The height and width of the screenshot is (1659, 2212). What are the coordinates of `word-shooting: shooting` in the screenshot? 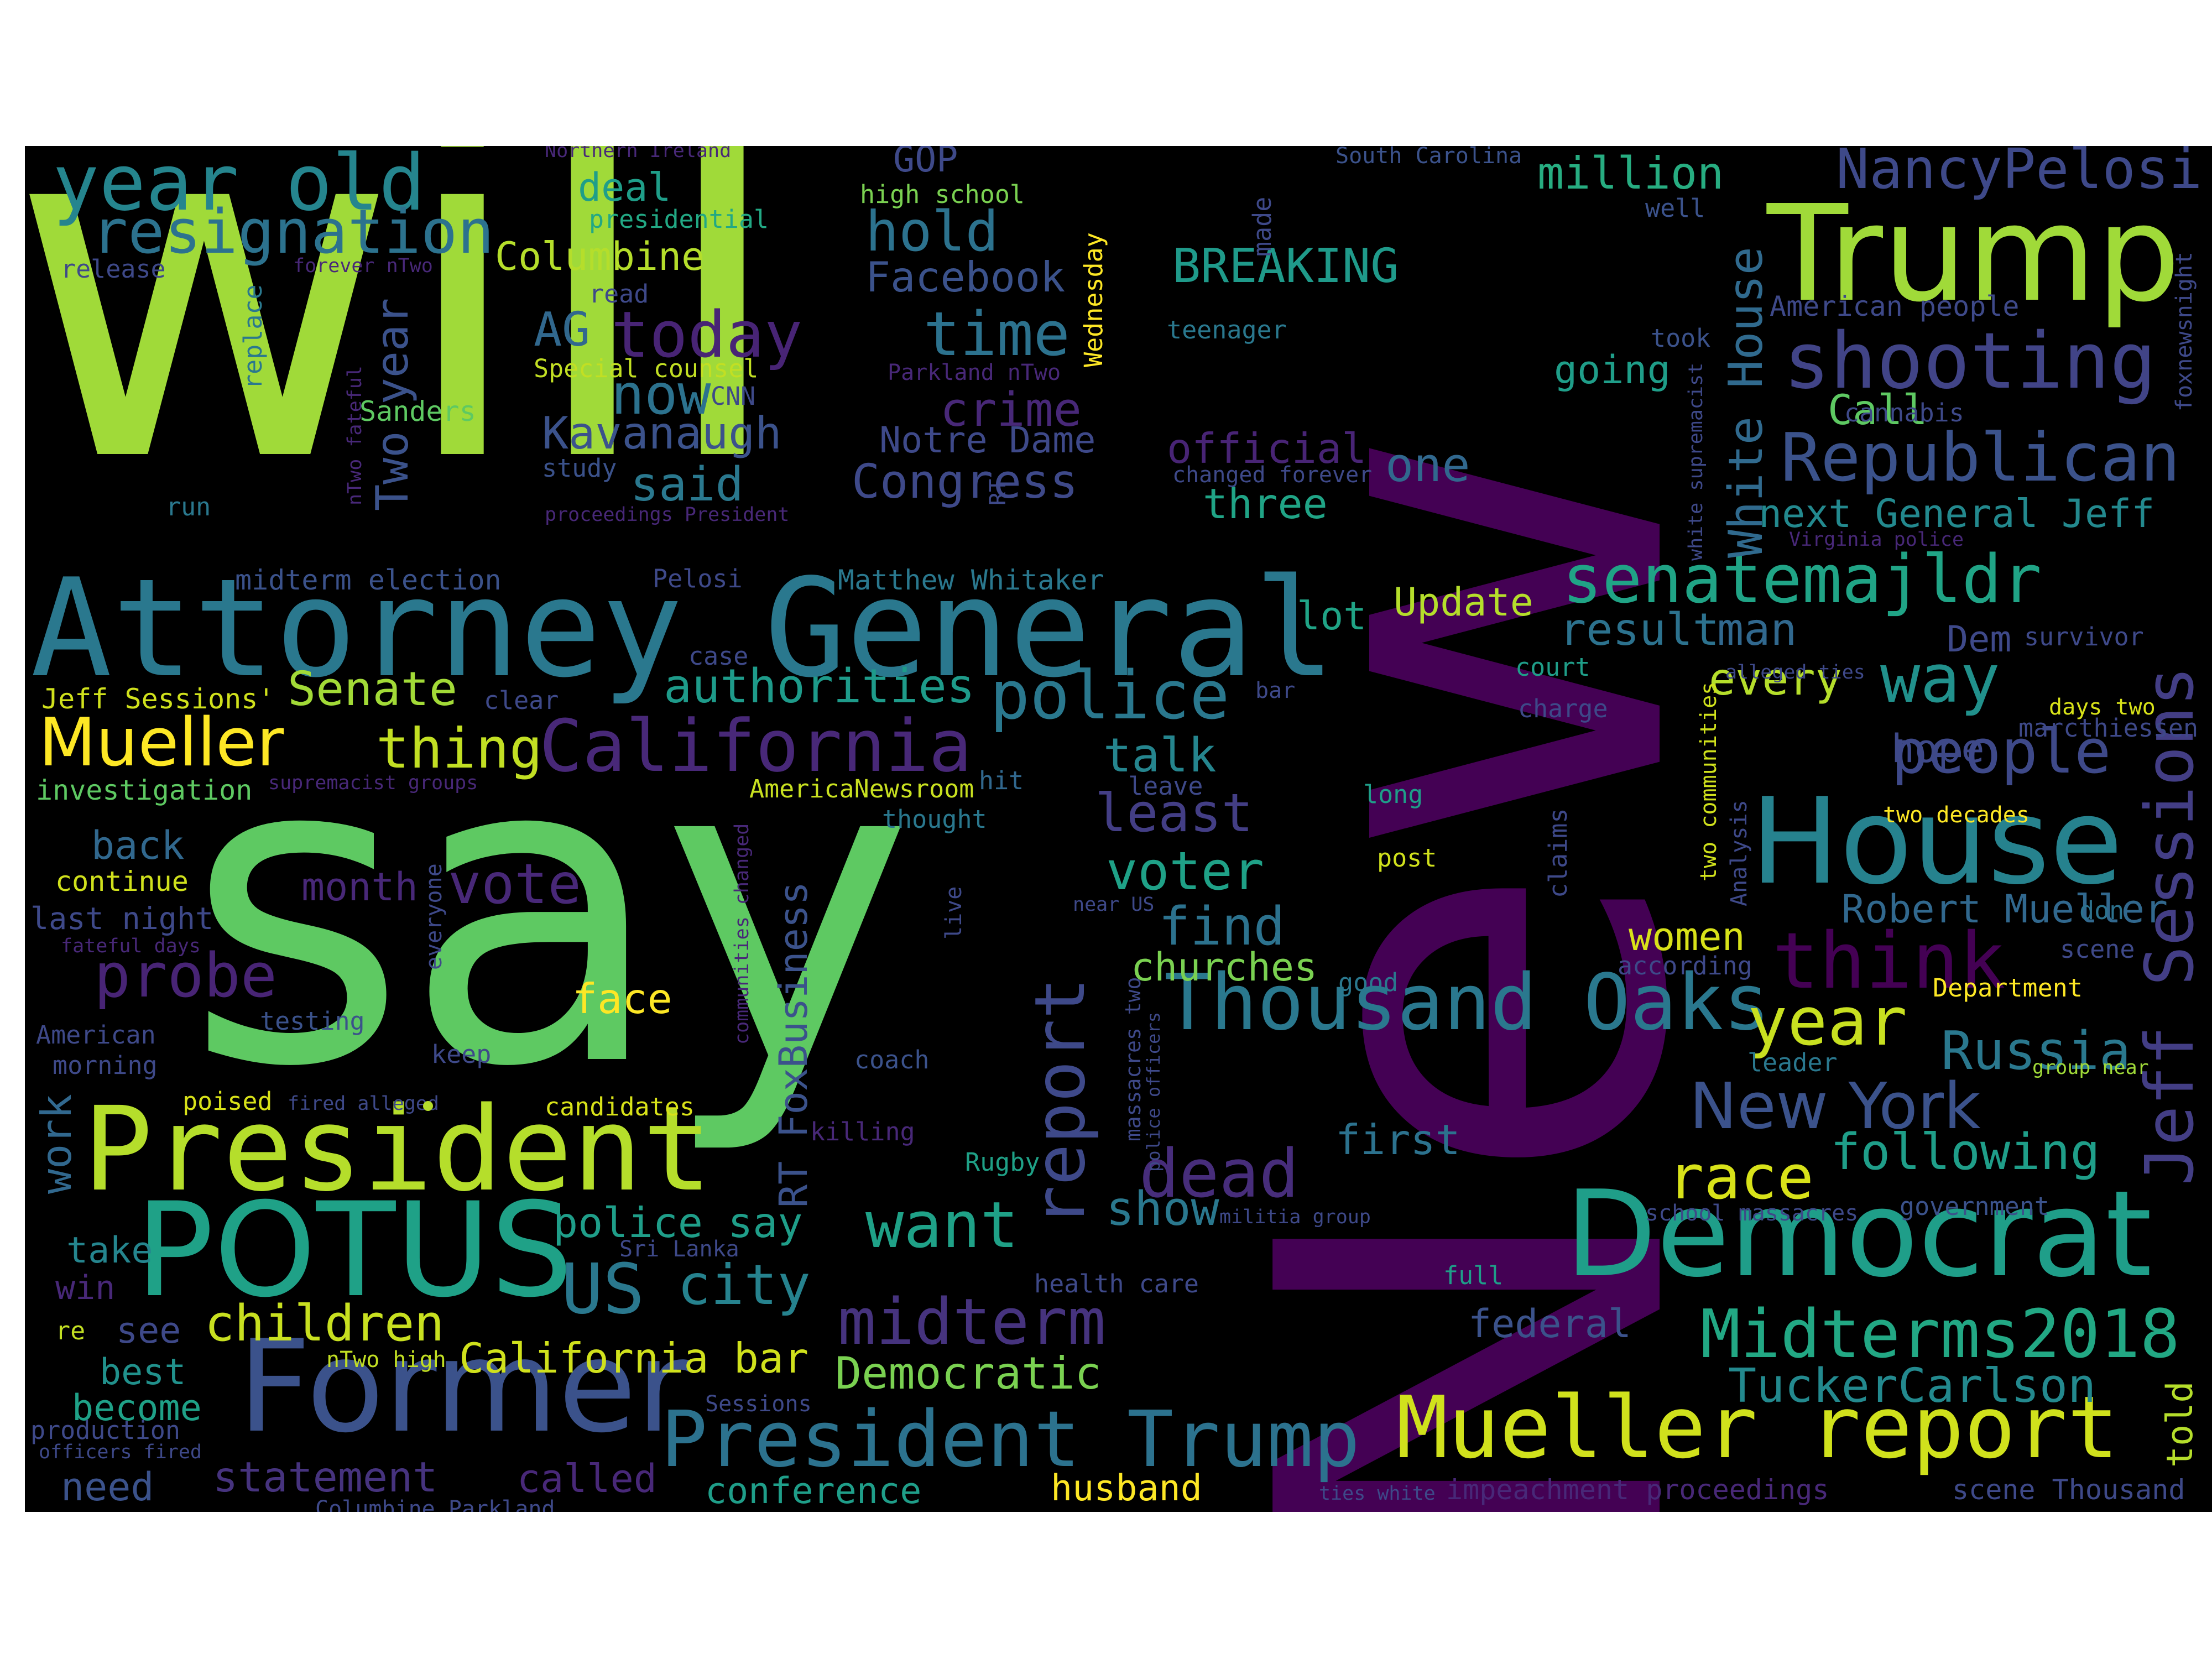 It's located at (1970, 361).